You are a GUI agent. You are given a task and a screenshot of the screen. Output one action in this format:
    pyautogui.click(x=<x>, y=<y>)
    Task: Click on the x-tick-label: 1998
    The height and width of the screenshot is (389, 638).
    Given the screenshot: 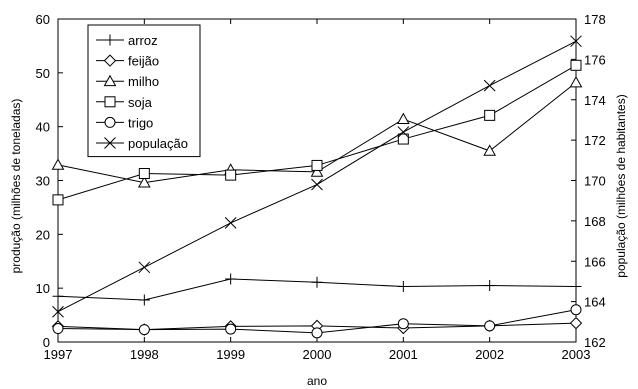 What is the action you would take?
    pyautogui.click(x=144, y=354)
    